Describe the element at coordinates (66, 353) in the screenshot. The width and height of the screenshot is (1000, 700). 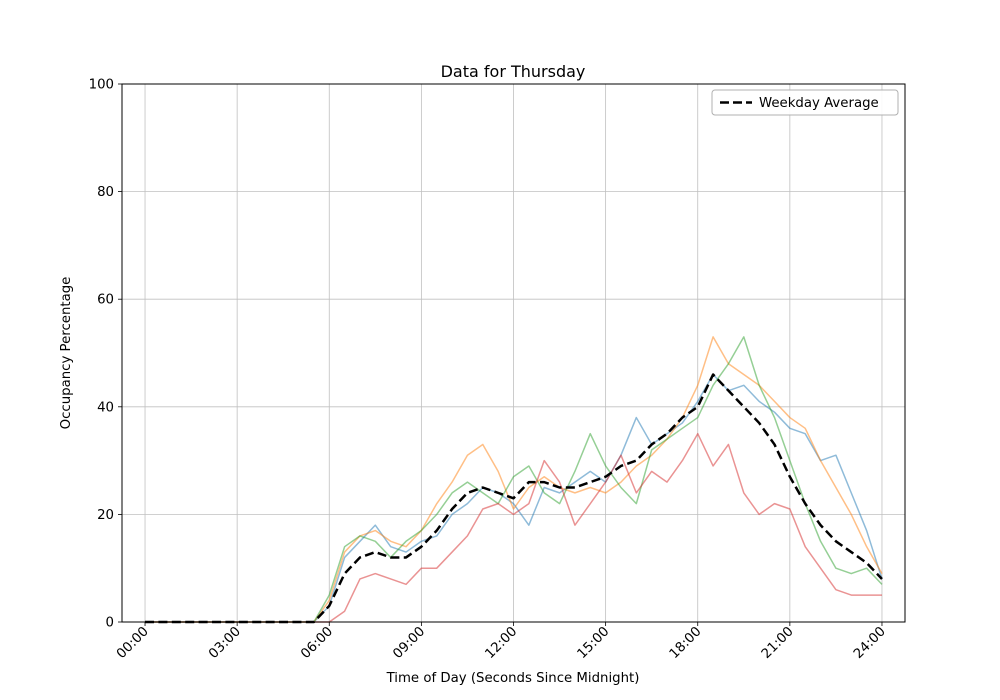
I see `y-axis-label: Occupancy Percentage` at that location.